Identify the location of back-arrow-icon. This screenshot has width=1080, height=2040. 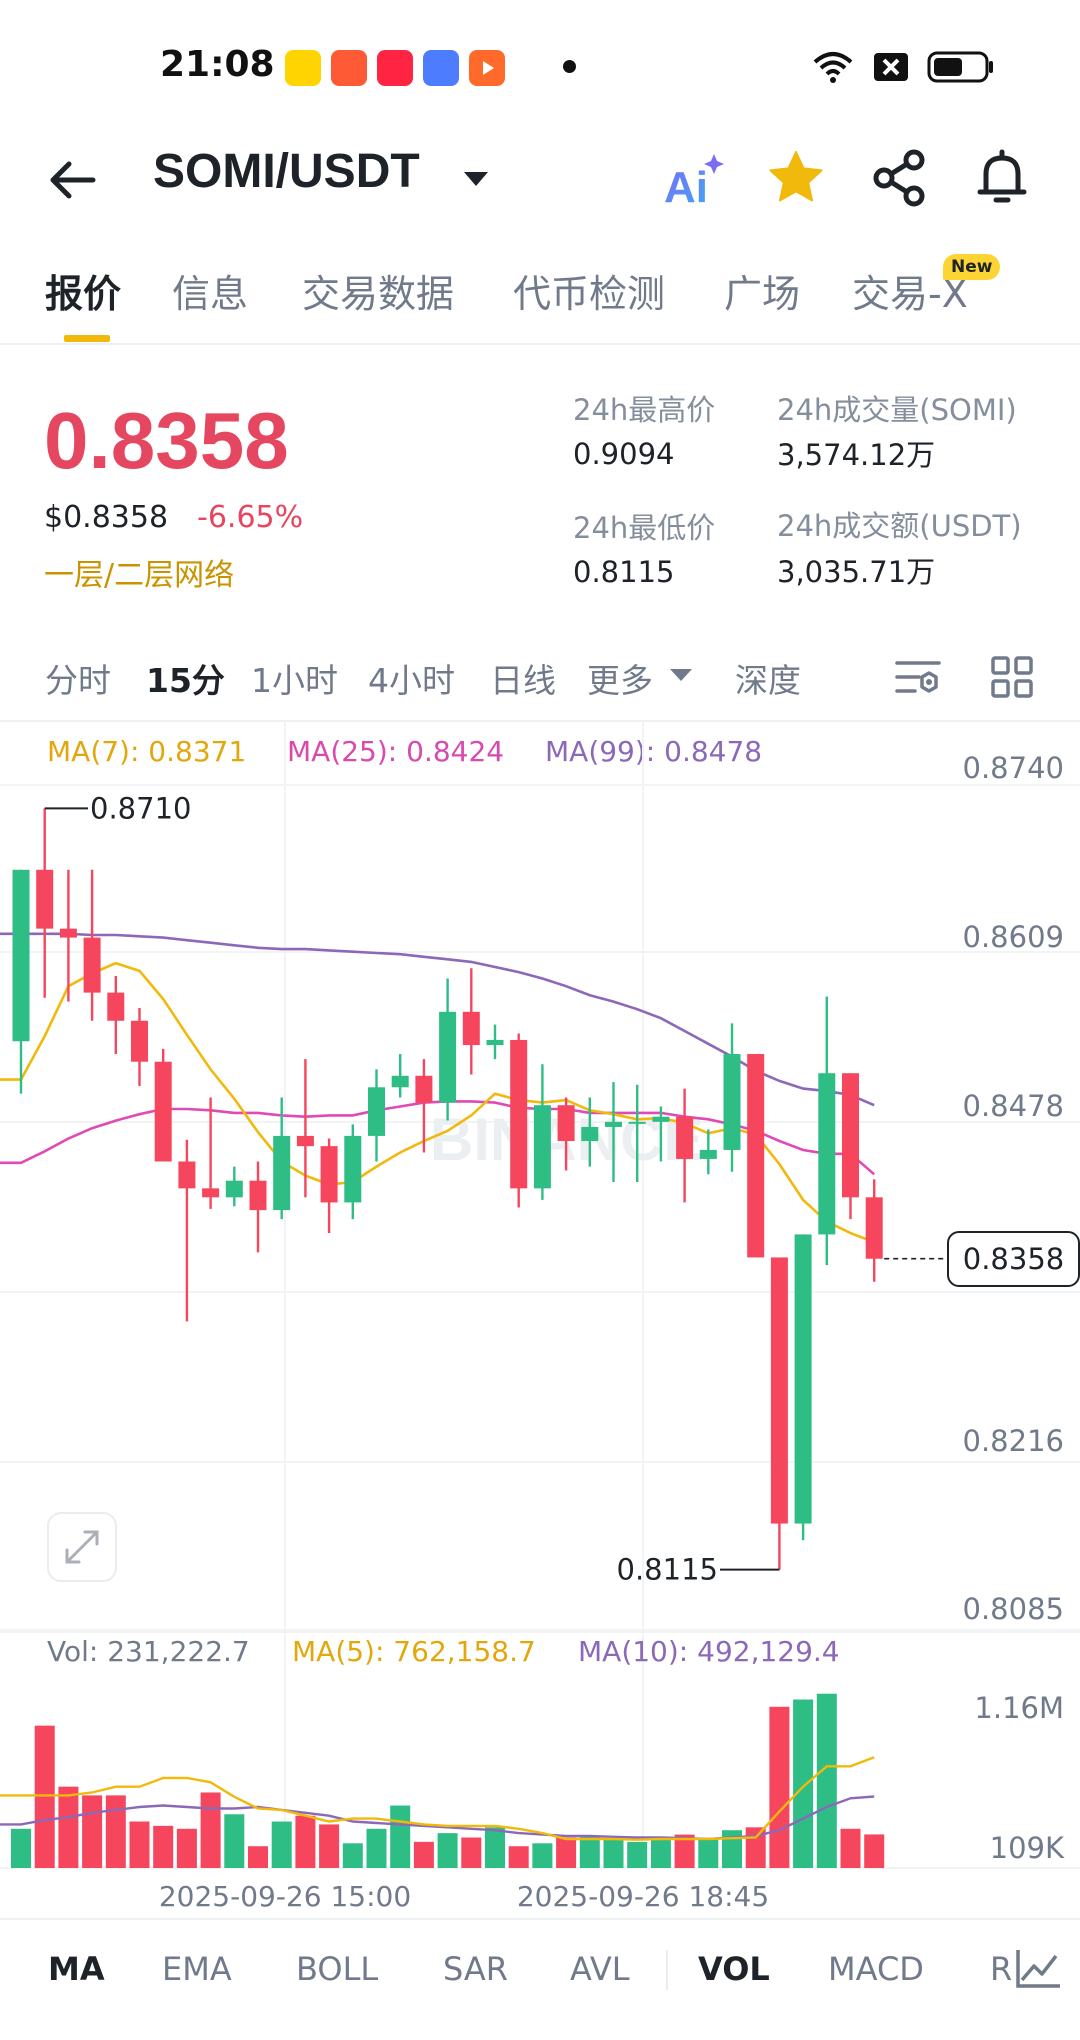
(73, 180).